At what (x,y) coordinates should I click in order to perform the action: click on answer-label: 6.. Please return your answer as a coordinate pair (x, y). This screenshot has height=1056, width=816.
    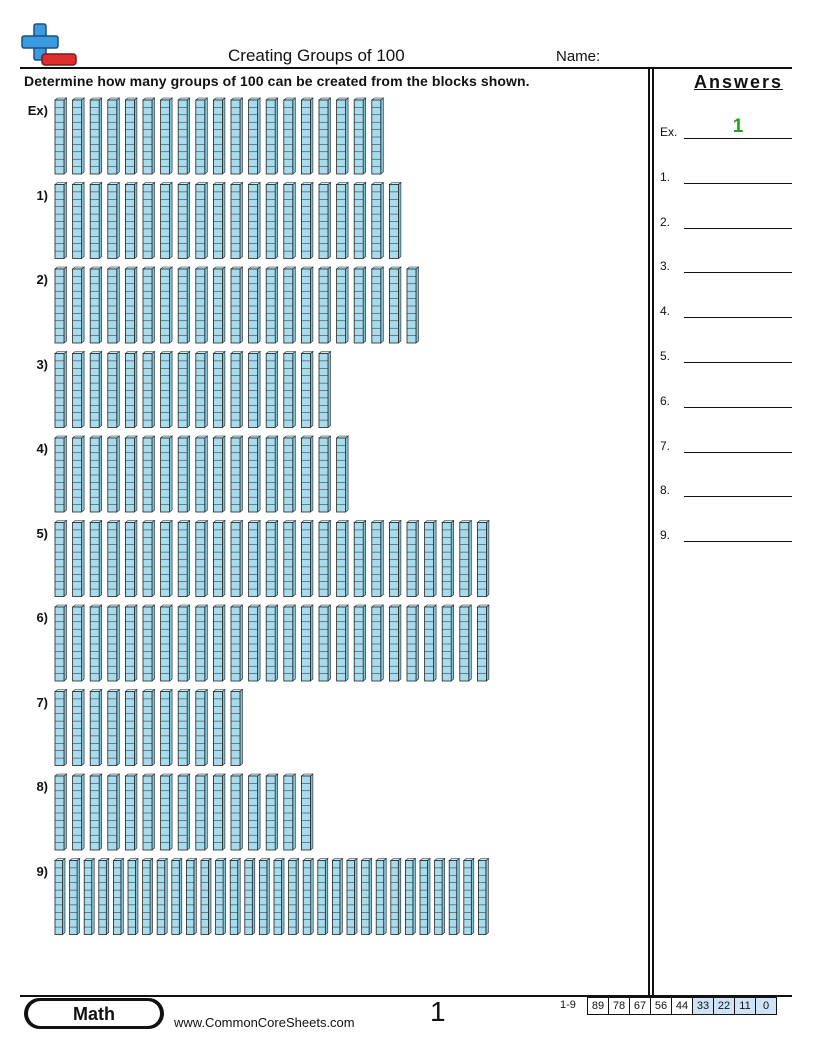
    Looking at the image, I should click on (665, 400).